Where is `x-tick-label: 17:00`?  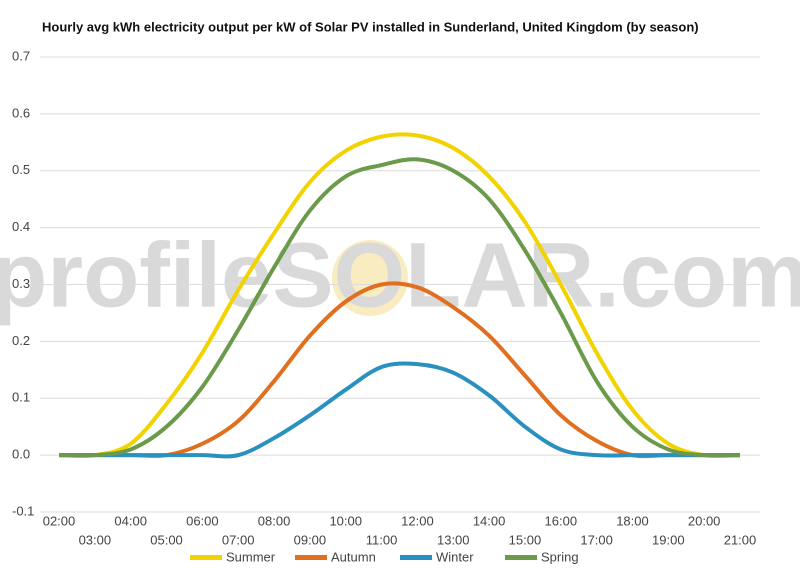 x-tick-label: 17:00 is located at coordinates (596, 539).